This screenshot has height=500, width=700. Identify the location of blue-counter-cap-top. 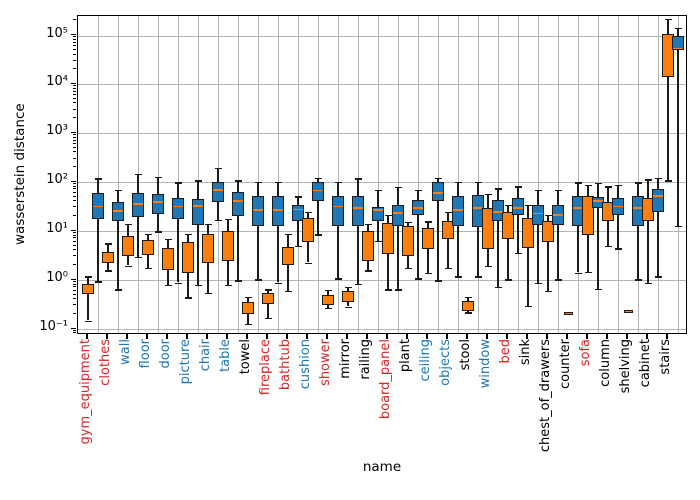
(578, 183).